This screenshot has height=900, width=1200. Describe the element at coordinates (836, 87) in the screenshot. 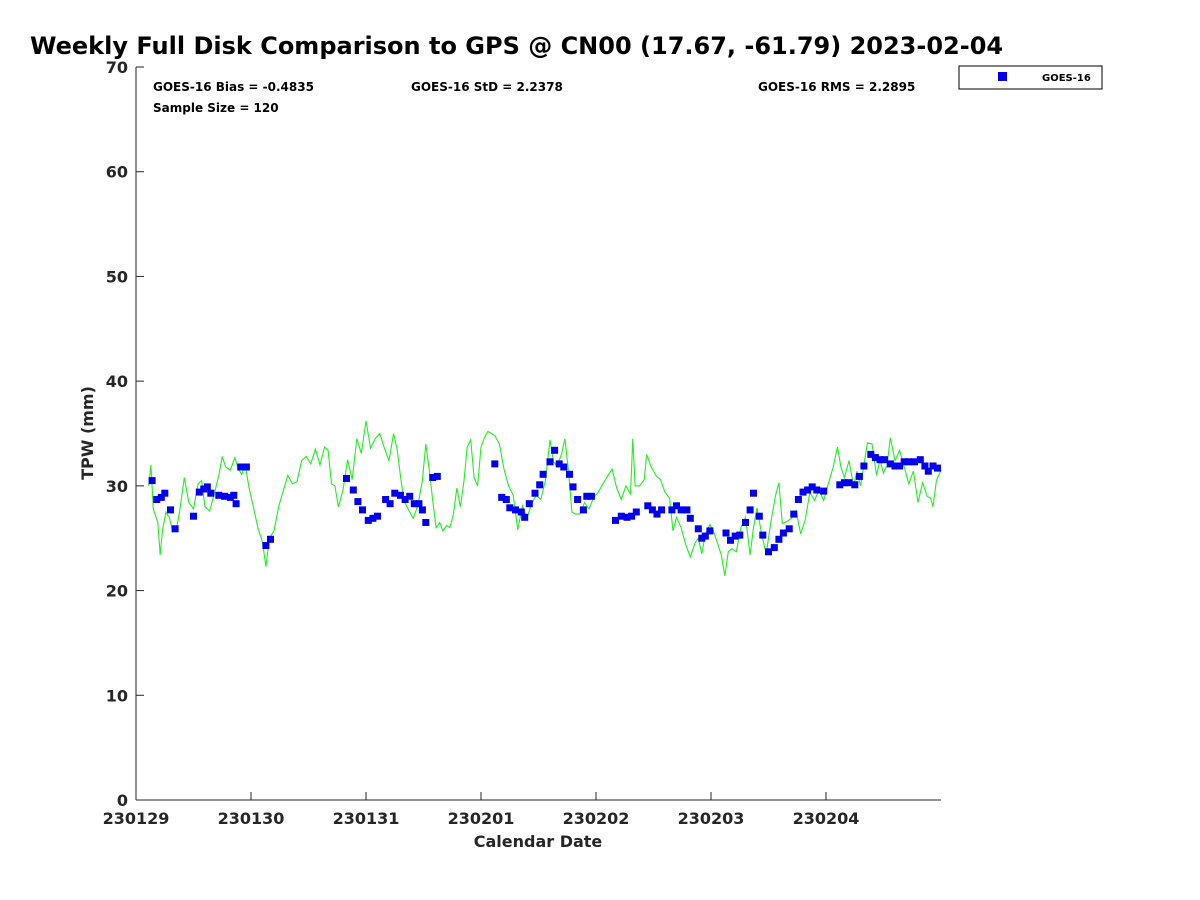

I see `rms-stat: GOES-16 RMS = 2.2895` at that location.